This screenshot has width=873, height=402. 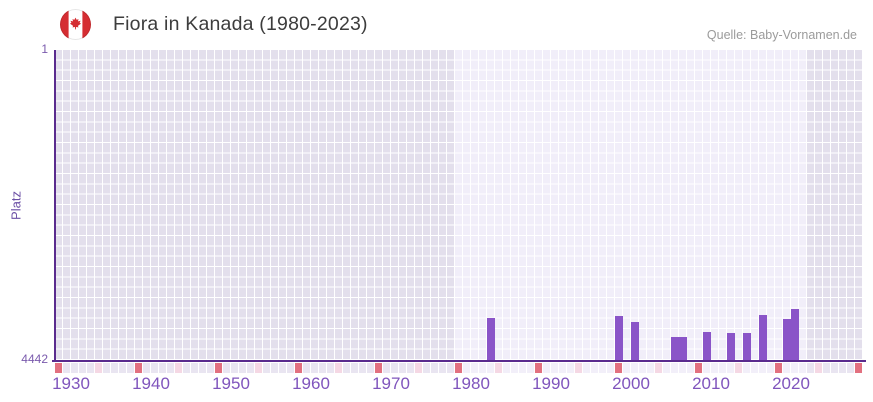 I want to click on rank-bar-2019, so click(x=787, y=339).